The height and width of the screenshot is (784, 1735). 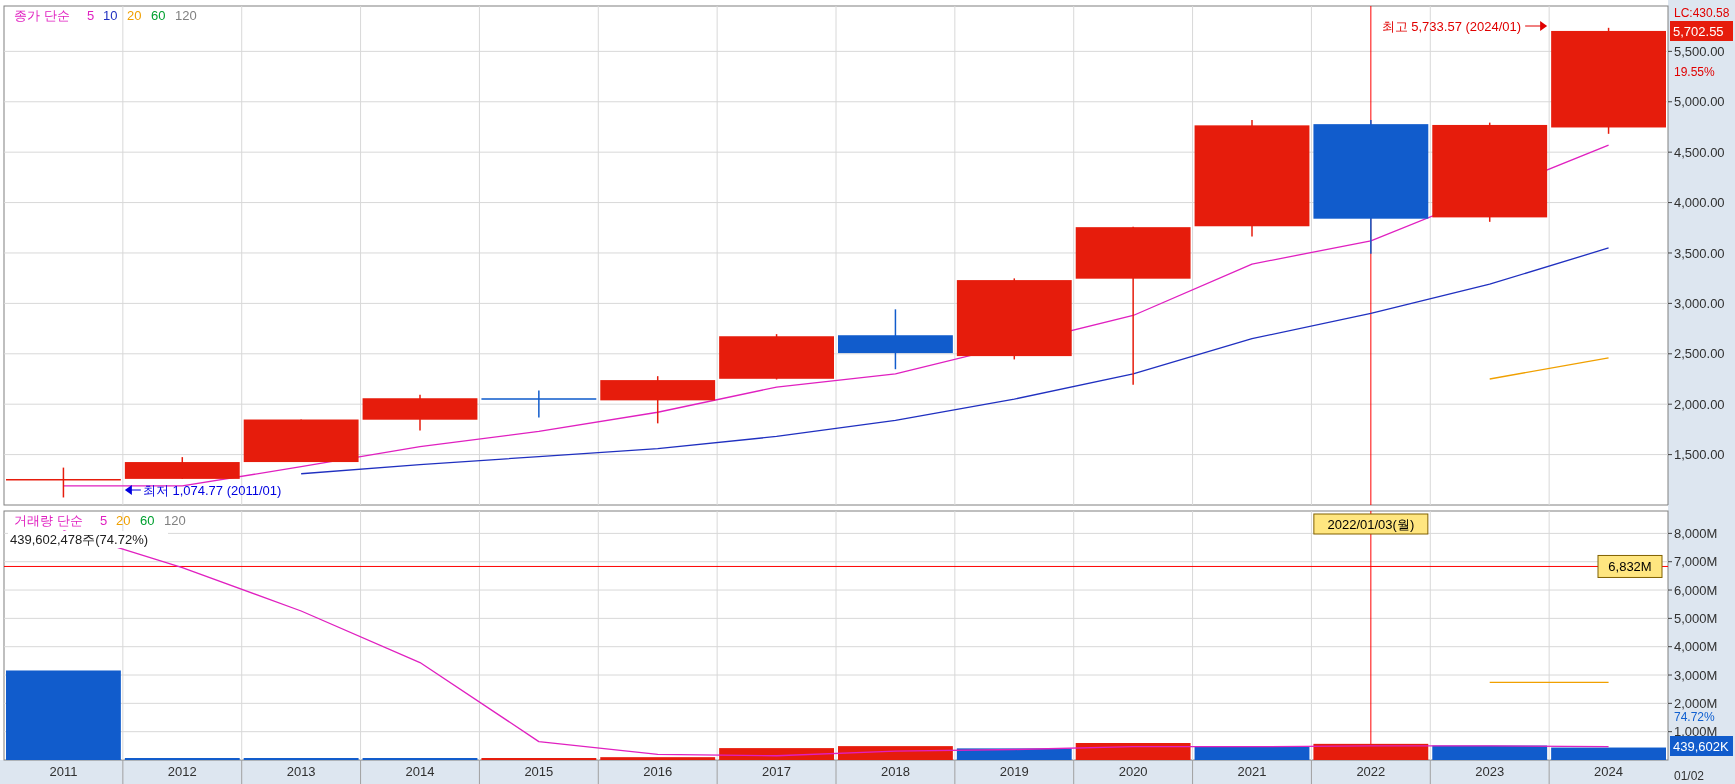 What do you see at coordinates (1696, 562) in the screenshot?
I see `y-tick-label: 7,000M` at bounding box center [1696, 562].